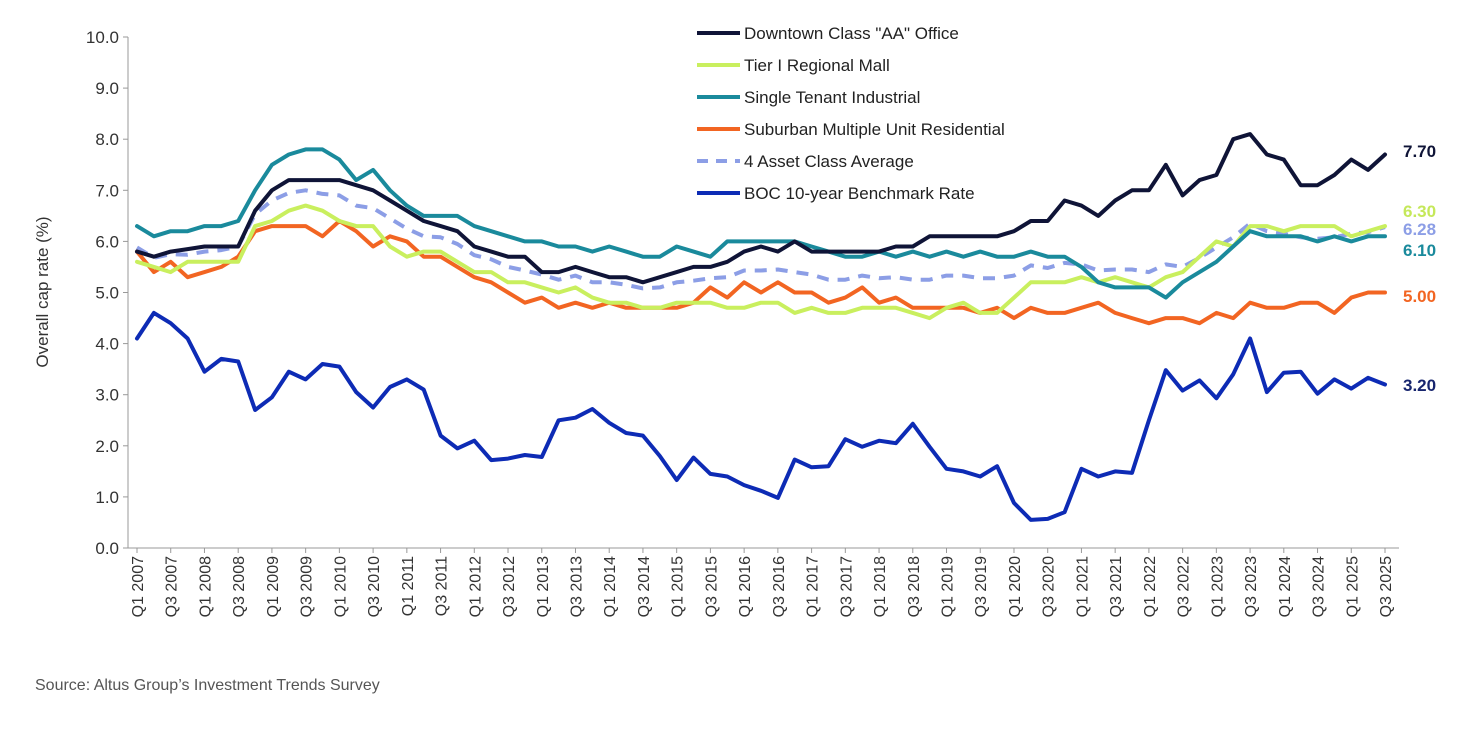 The image size is (1482, 729). I want to click on y-tick-label: 4.0, so click(107, 344).